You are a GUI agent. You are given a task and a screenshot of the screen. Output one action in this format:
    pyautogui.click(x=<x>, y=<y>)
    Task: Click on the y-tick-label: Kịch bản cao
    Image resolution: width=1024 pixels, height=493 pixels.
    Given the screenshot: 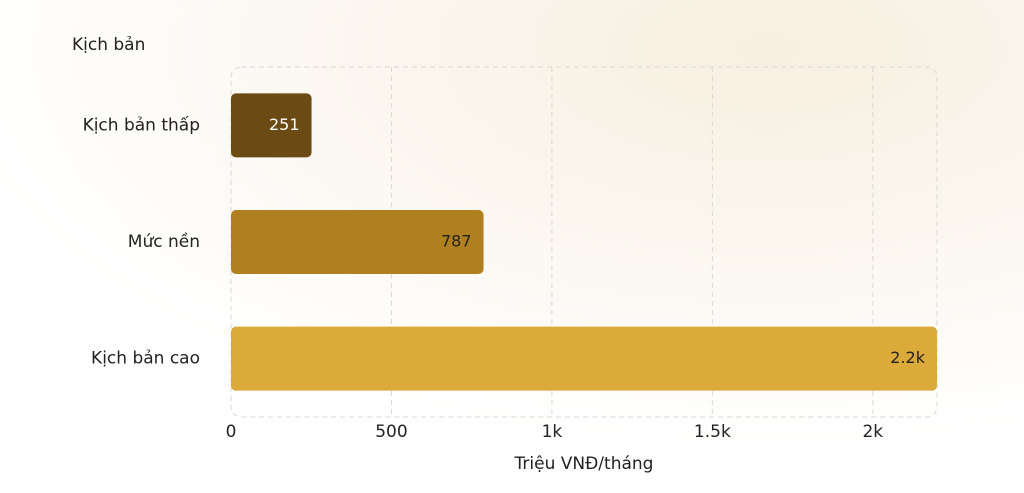 What is the action you would take?
    pyautogui.click(x=145, y=359)
    